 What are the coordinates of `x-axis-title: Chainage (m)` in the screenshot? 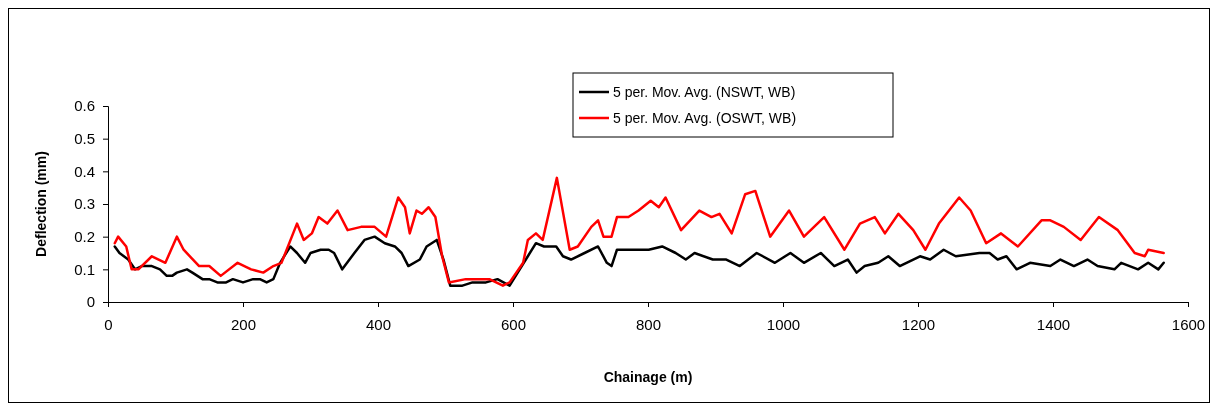 It's located at (648, 377).